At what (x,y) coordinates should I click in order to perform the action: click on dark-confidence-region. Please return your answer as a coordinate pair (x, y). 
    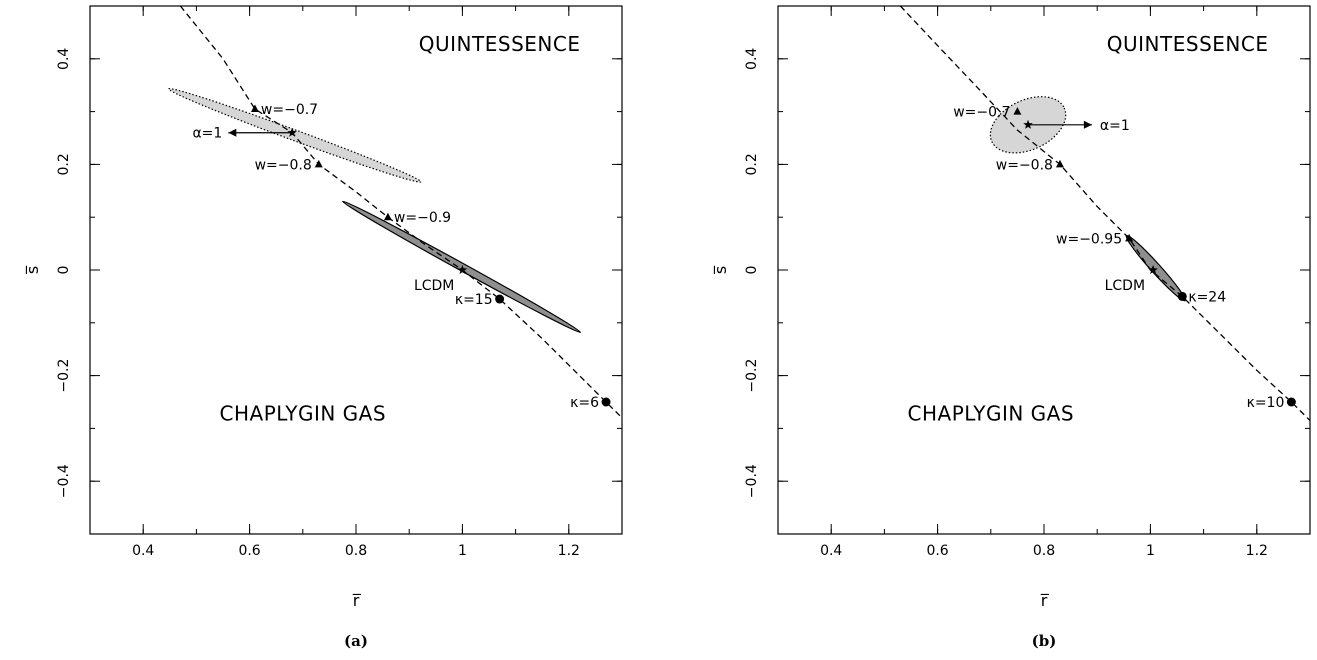
    Looking at the image, I should click on (462, 266).